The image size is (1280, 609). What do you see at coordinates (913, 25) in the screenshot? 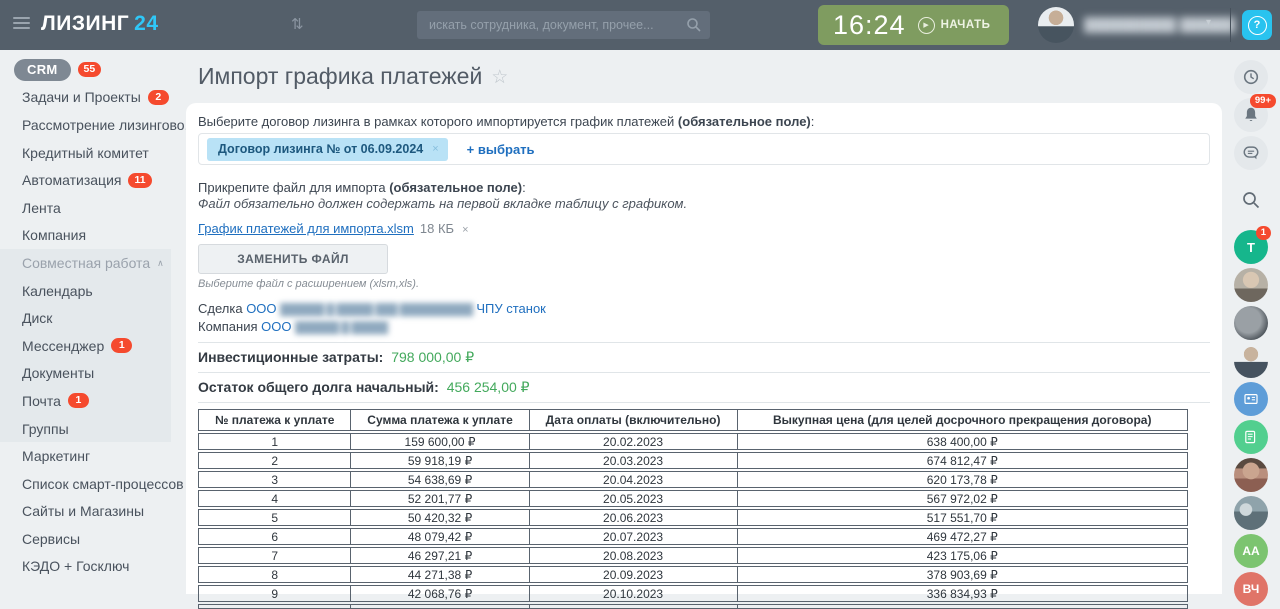
I see `work-timer: 16:24 ▶ НАЧАТЬ` at bounding box center [913, 25].